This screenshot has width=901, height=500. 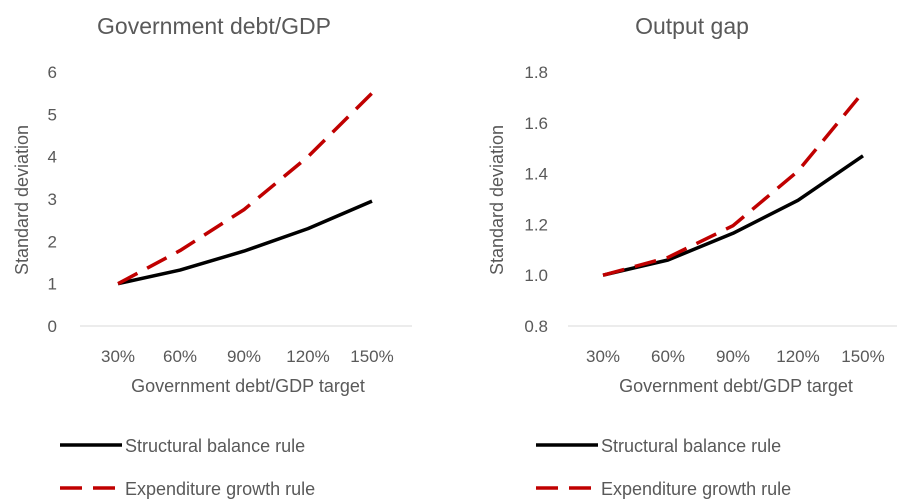 What do you see at coordinates (52, 72) in the screenshot?
I see `y-tick-label: 6` at bounding box center [52, 72].